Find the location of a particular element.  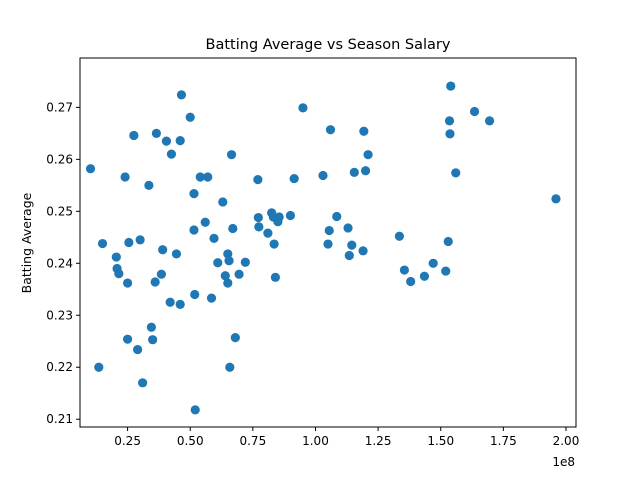

x-tick-label: 2.00 is located at coordinates (566, 441).